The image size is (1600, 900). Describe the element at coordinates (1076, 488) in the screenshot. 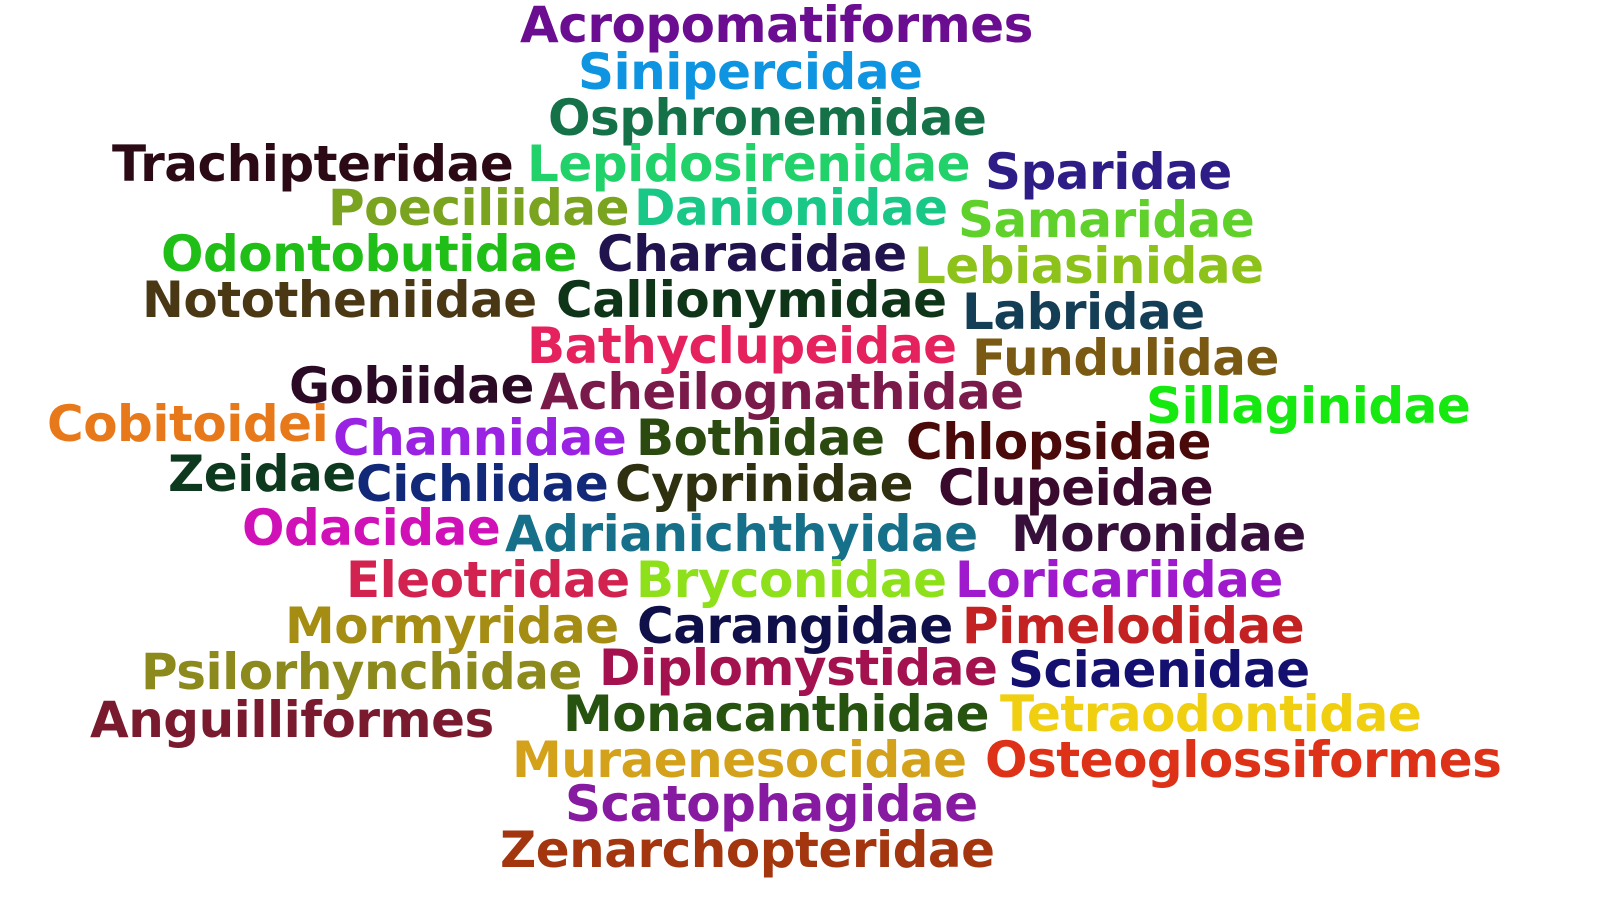

I see `word-clupeidae: Clupeidae` at that location.